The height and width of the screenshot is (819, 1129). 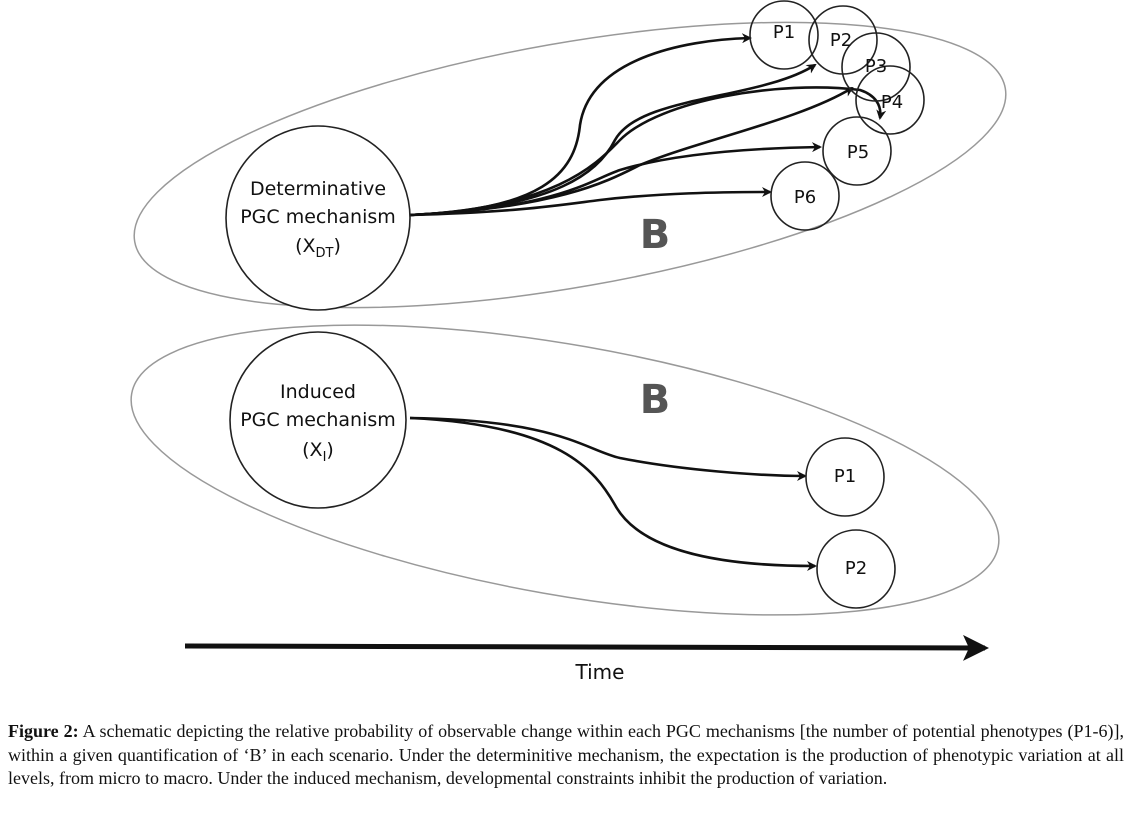 I want to click on phenotype-label: P6, so click(x=805, y=197).